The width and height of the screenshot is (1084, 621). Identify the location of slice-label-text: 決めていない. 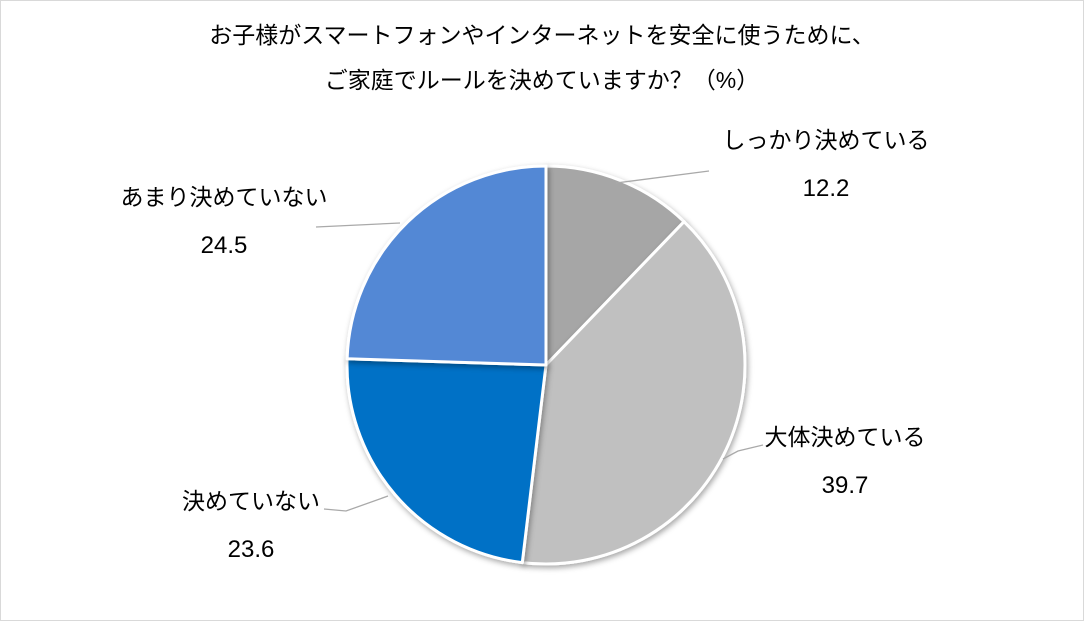
(251, 501).